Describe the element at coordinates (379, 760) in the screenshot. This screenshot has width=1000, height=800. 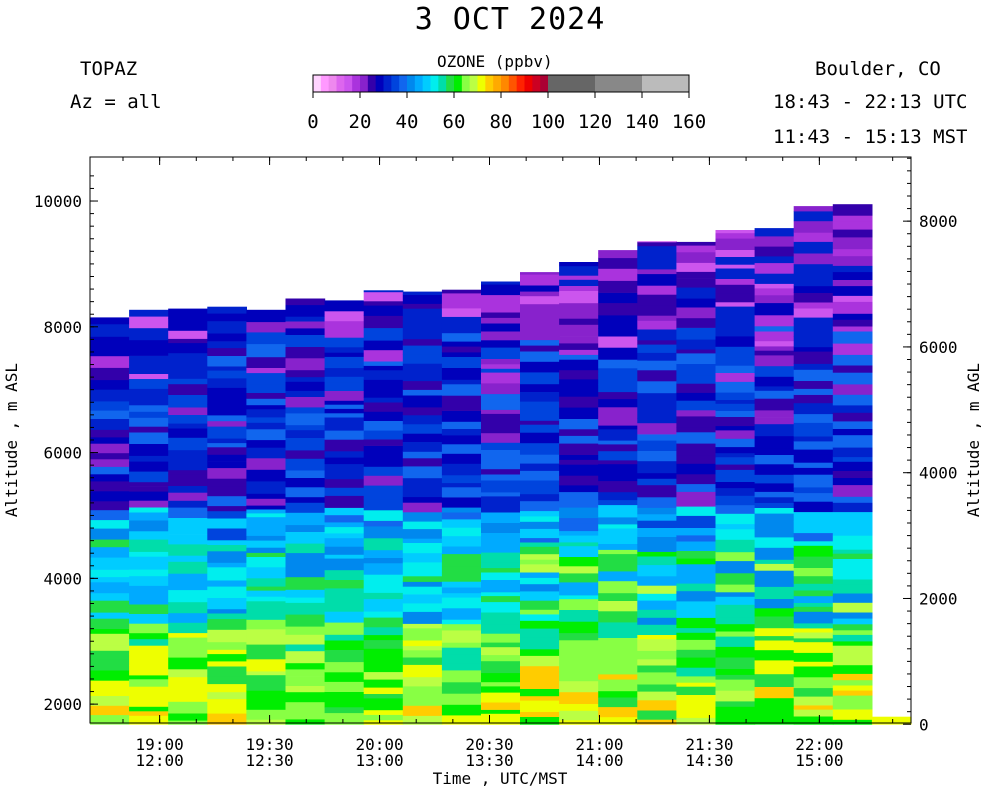
I see `x-tick-label-mst: 13:00` at that location.